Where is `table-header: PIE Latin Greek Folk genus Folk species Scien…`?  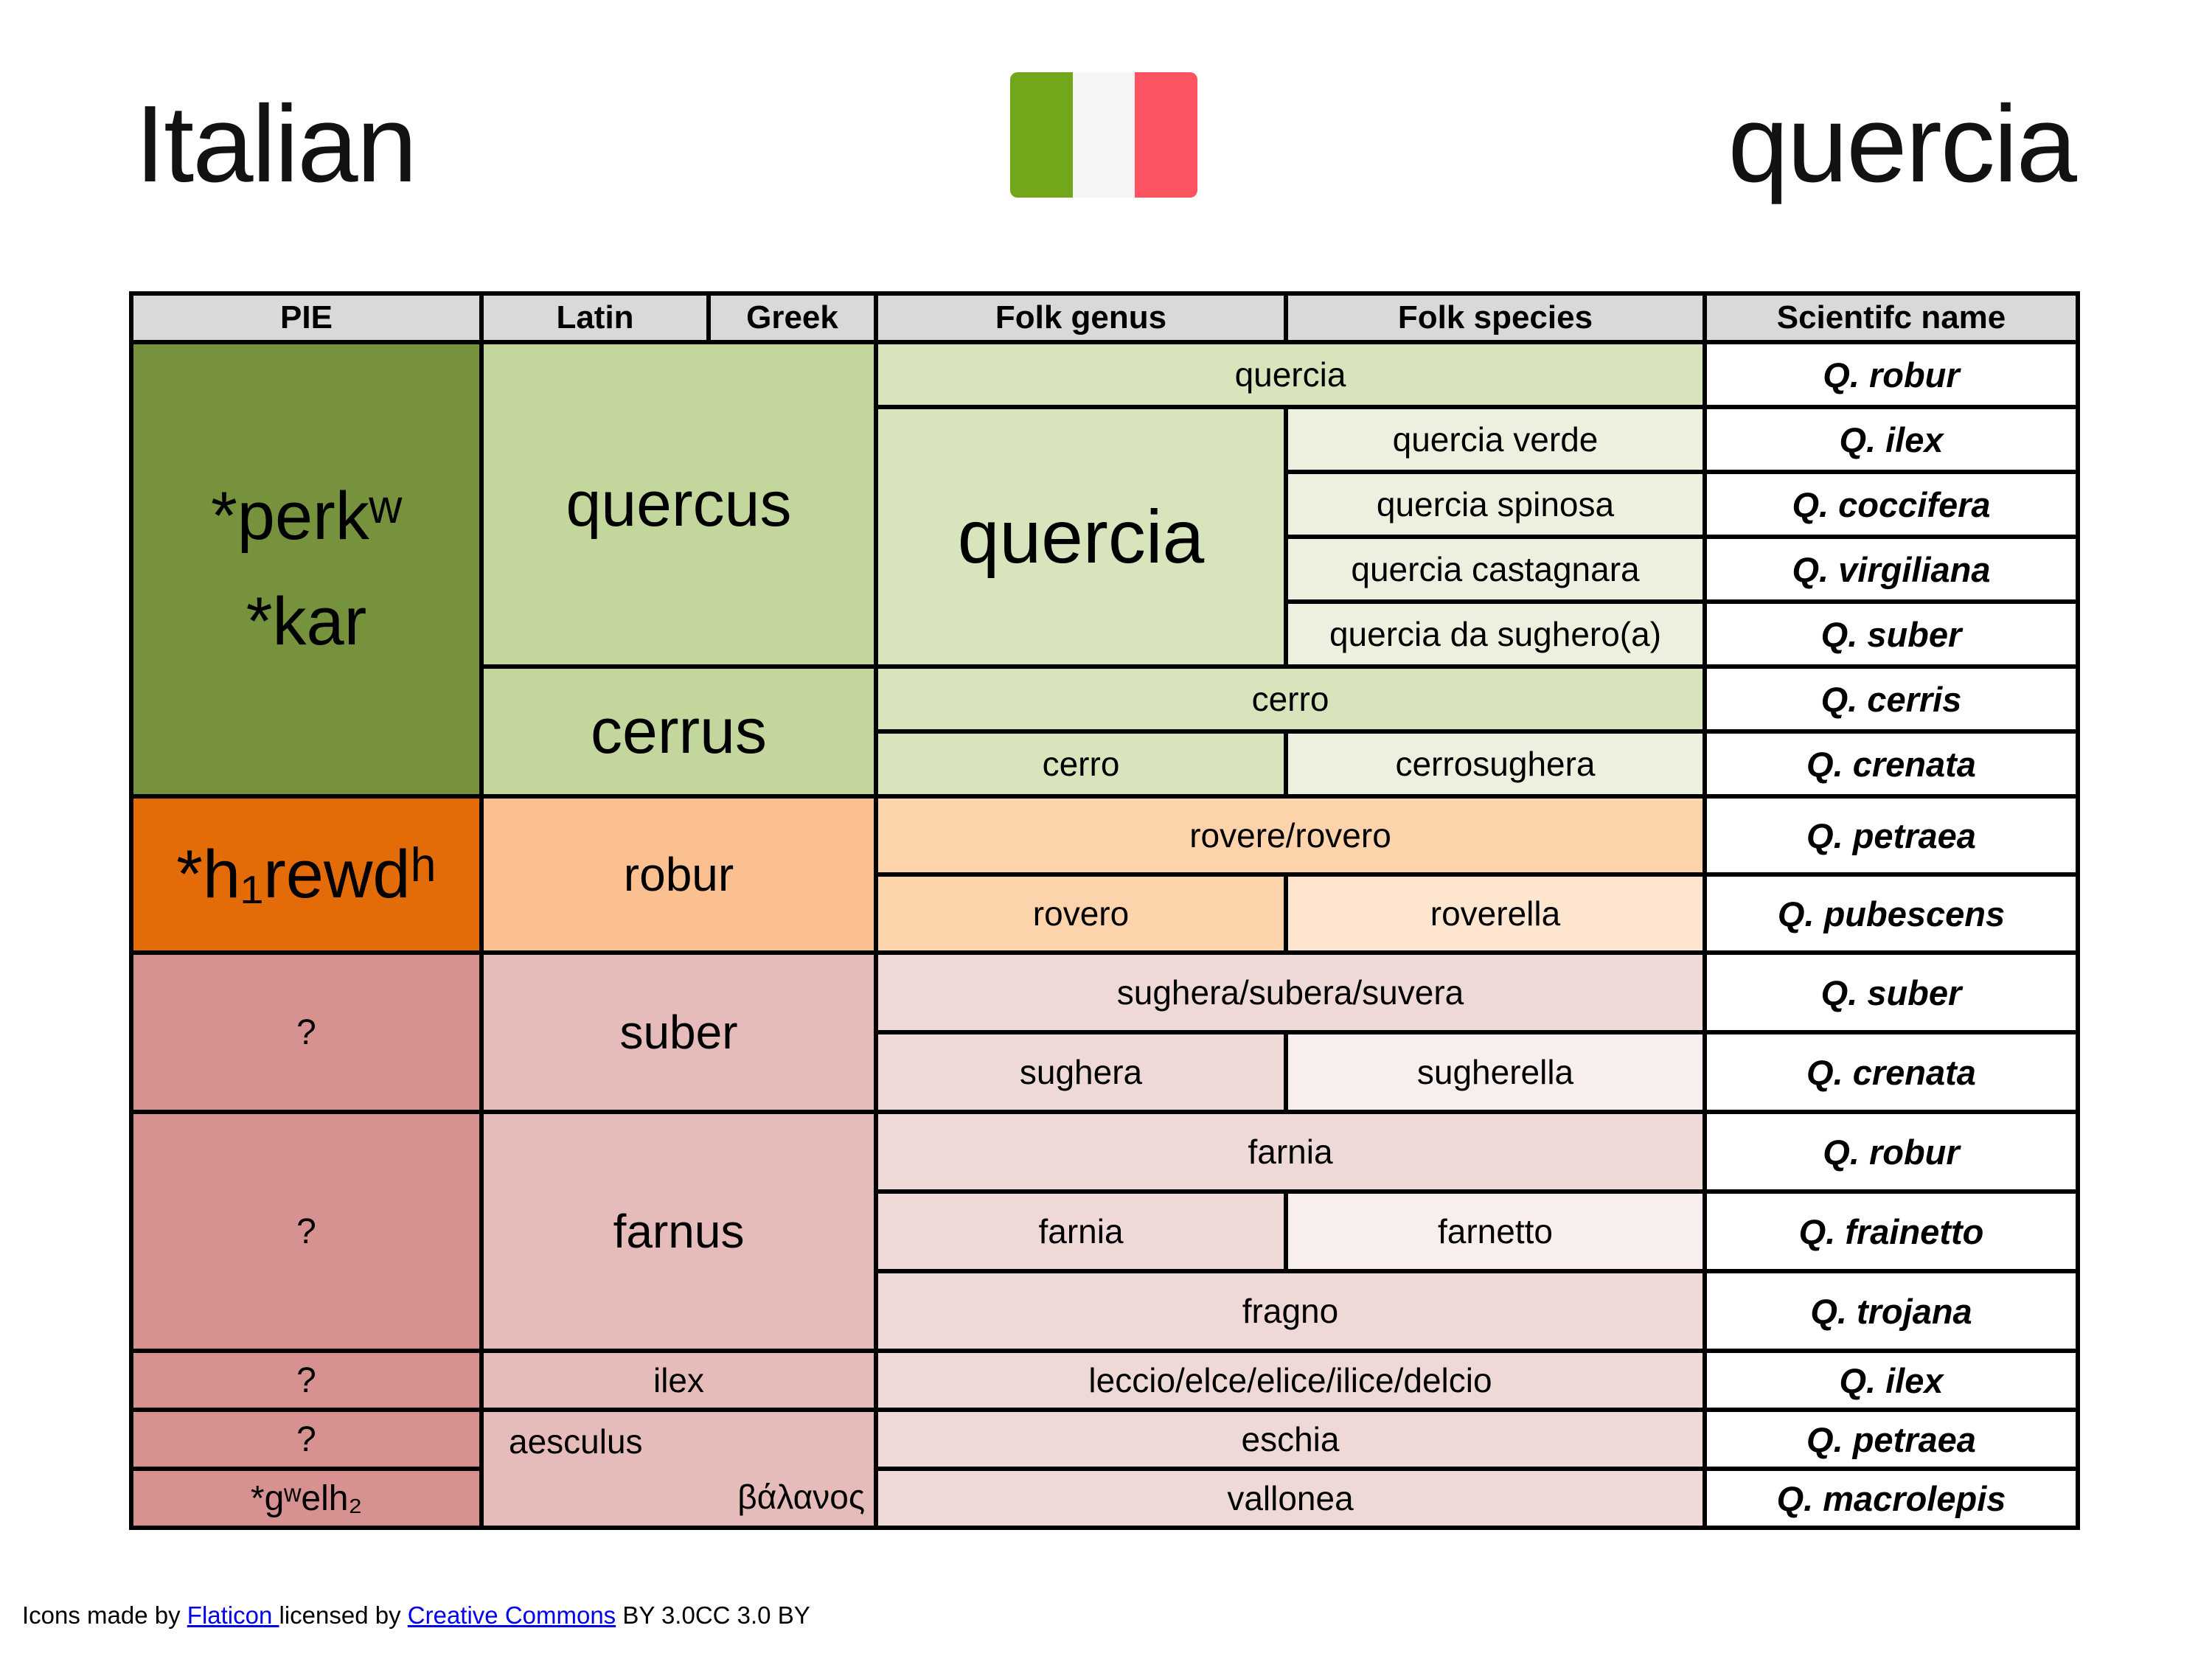
table-header: PIE Latin Greek Folk genus Folk species Scien… is located at coordinates (1104, 317).